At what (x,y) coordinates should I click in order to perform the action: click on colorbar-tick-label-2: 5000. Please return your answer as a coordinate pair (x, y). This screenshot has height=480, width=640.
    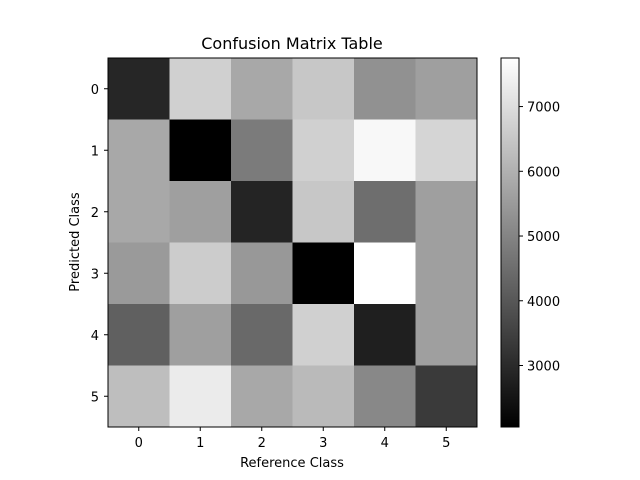
    Looking at the image, I should click on (543, 237).